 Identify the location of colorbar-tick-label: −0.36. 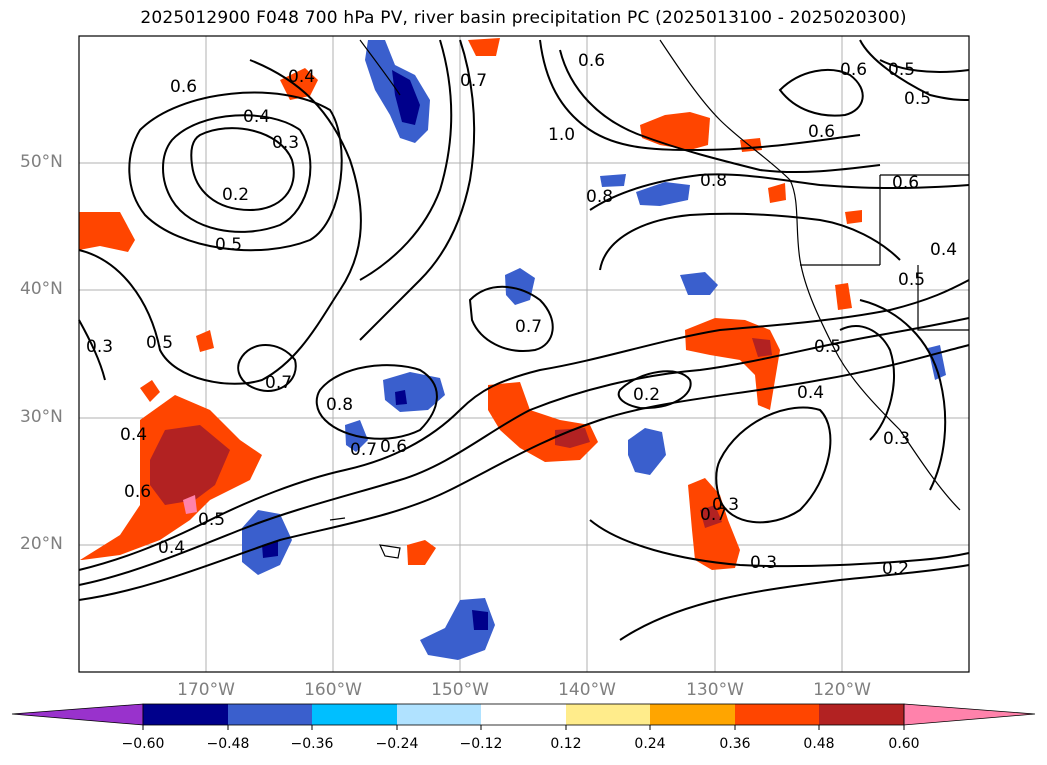
(312, 744).